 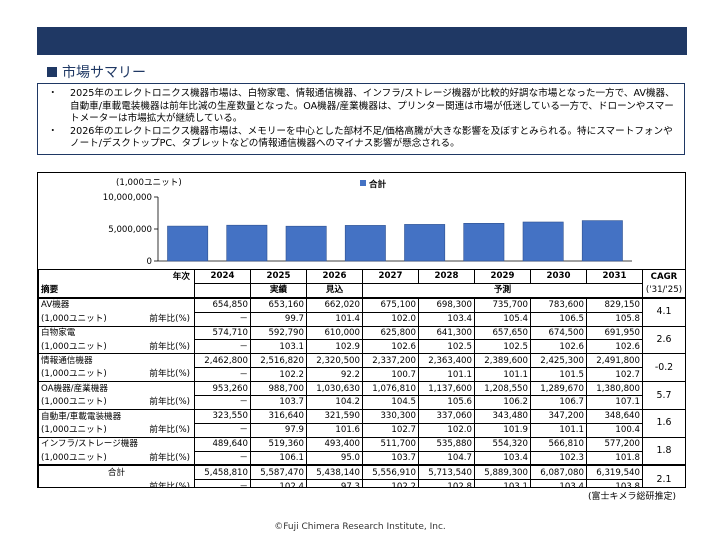 What do you see at coordinates (278, 402) in the screenshot?
I see `yoy-cell: 103.7` at bounding box center [278, 402].